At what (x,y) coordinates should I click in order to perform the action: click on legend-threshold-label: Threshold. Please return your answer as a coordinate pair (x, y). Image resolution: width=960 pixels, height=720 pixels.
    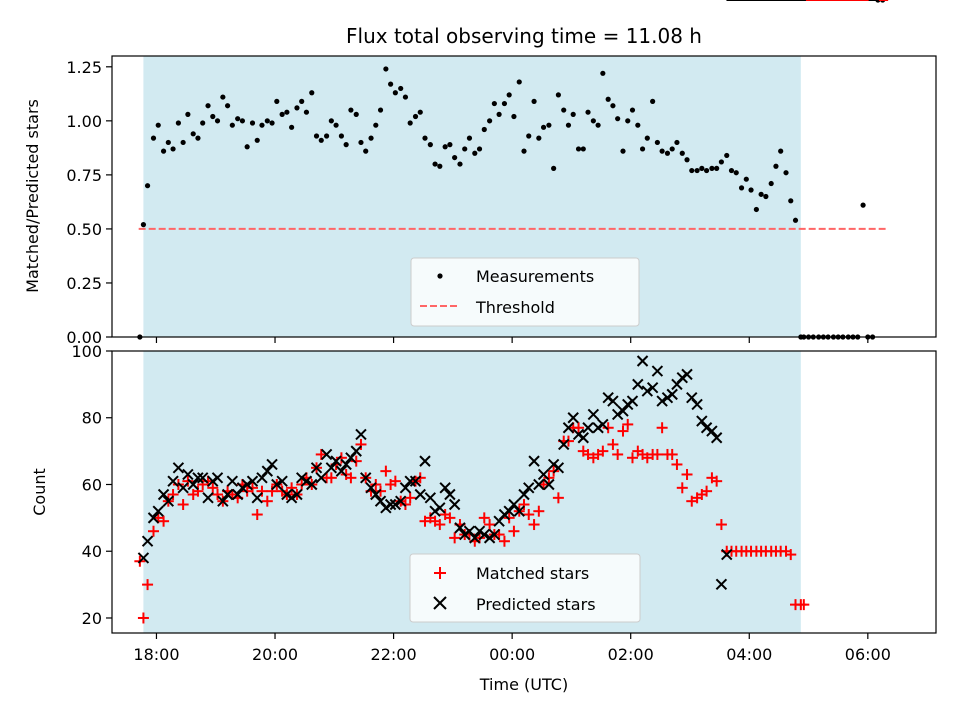
    Looking at the image, I should click on (515, 307).